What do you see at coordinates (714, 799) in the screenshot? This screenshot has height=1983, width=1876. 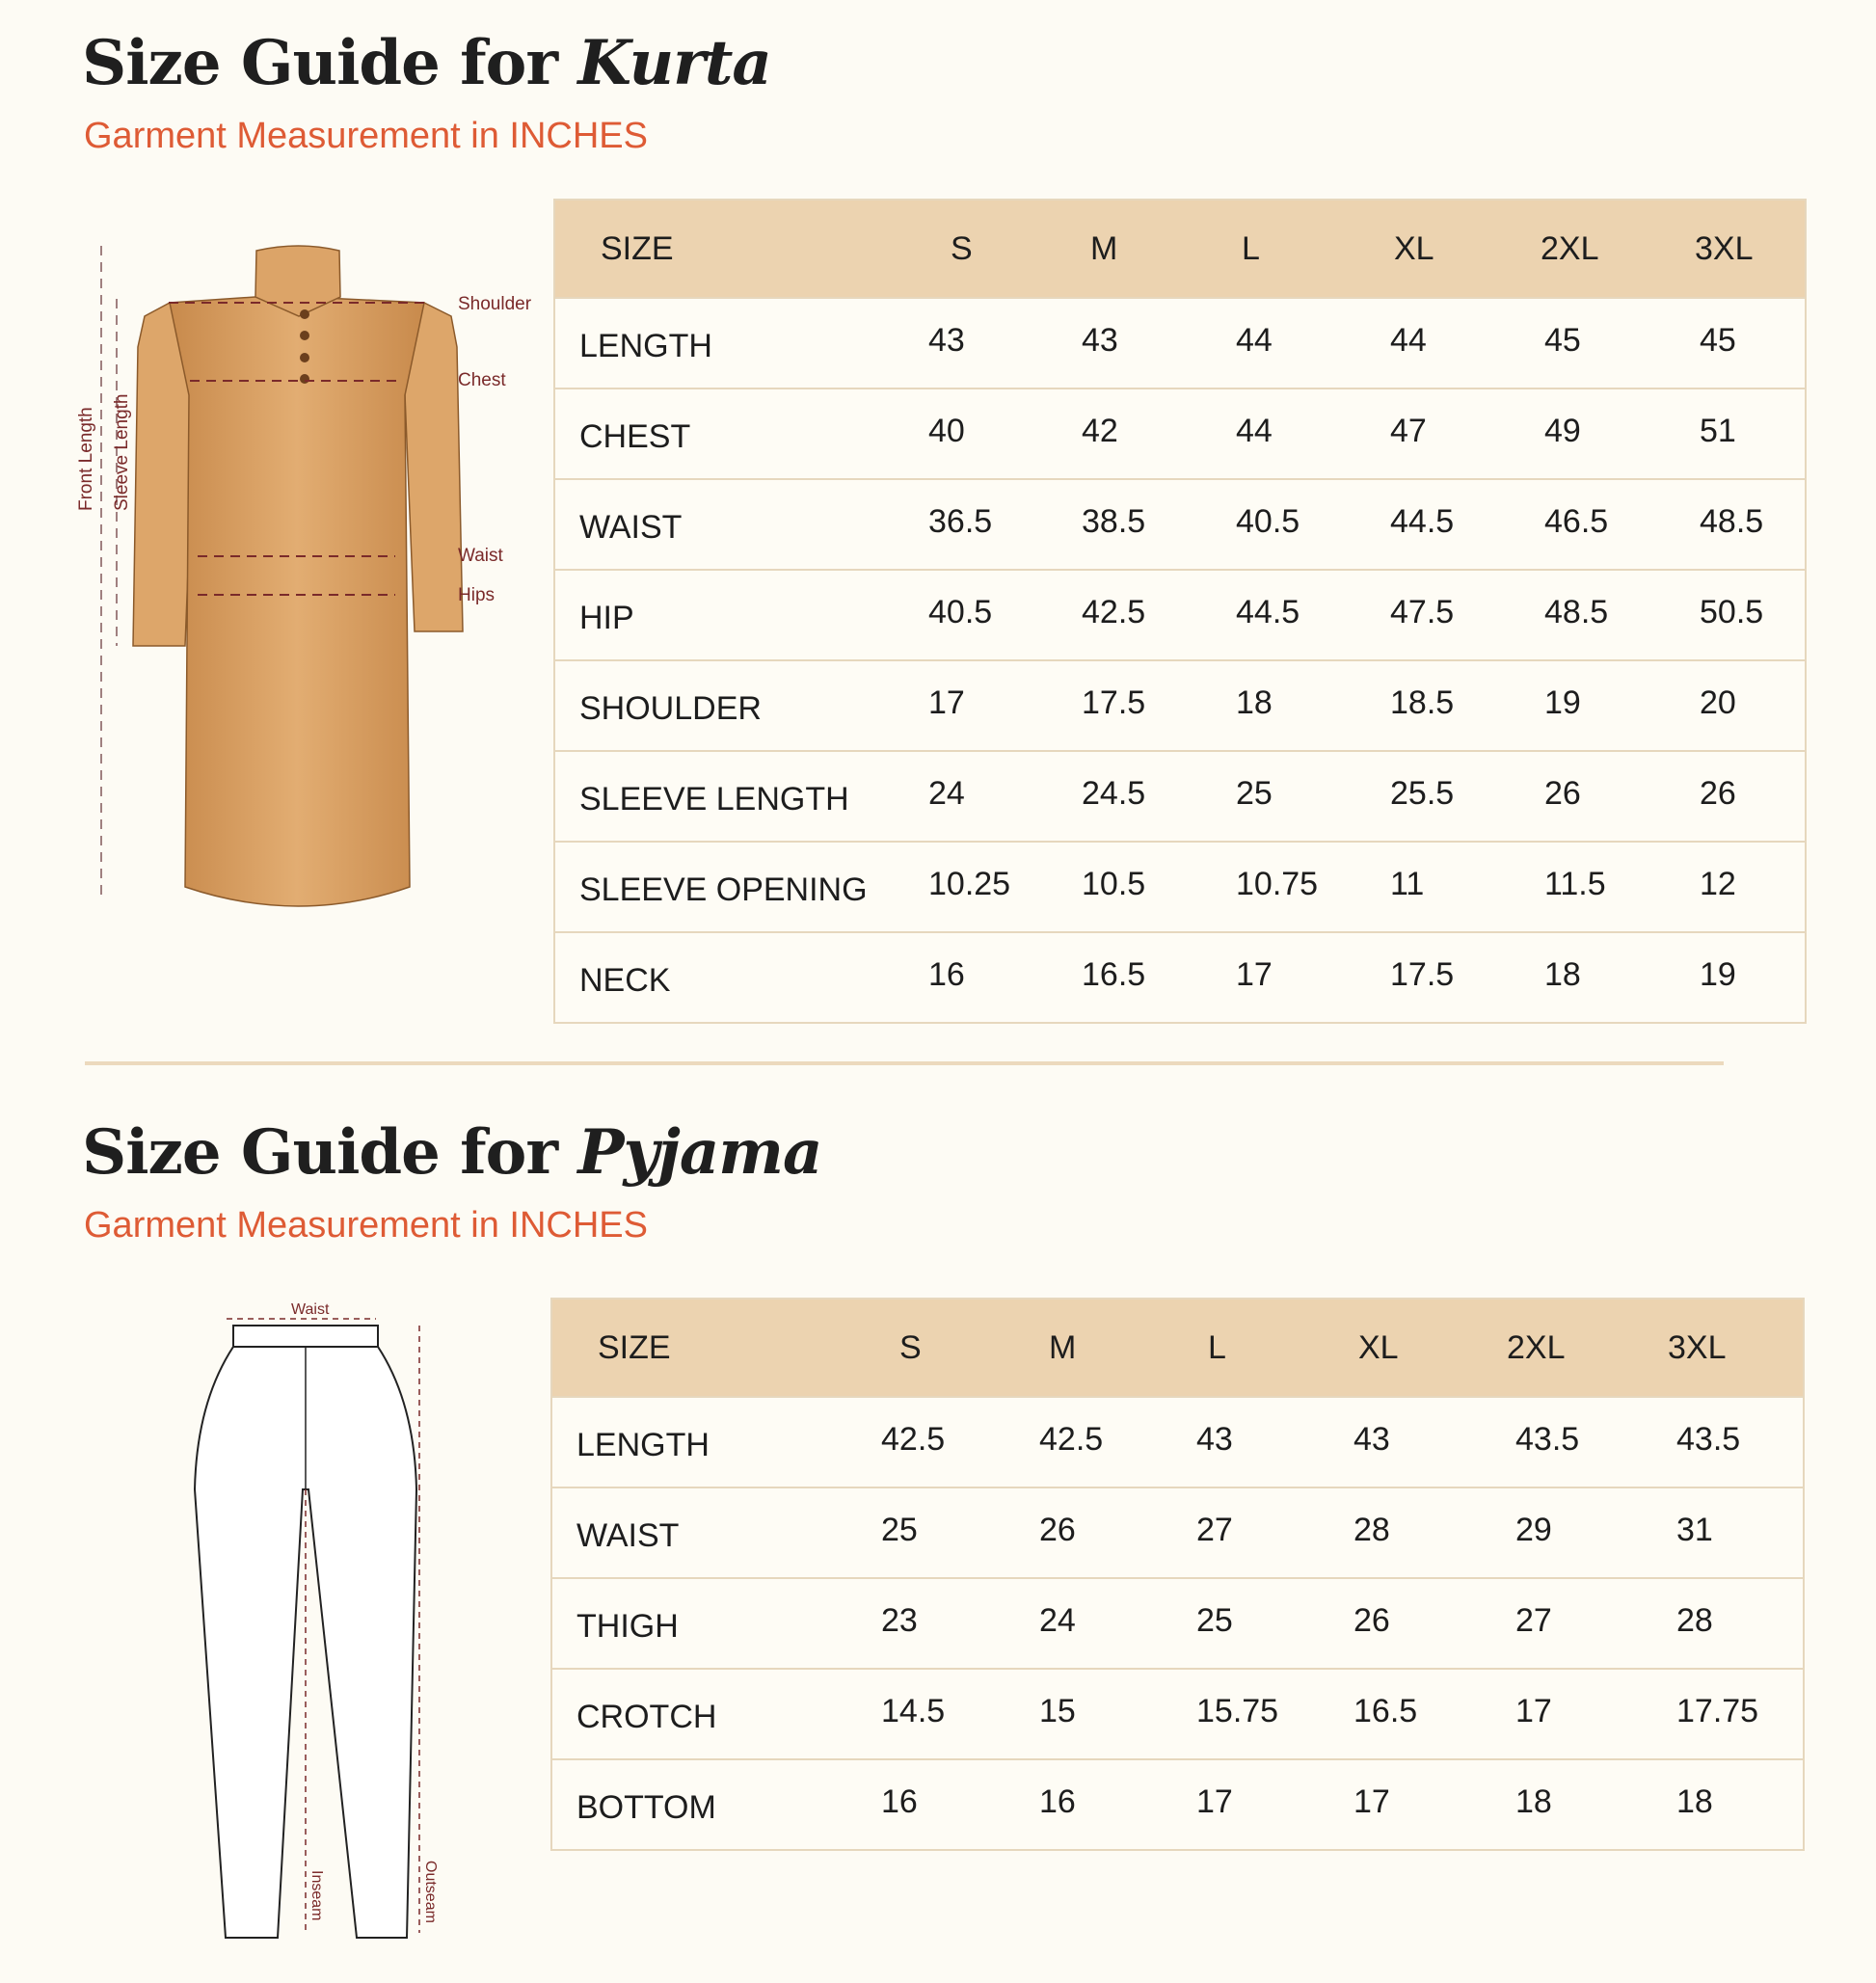 I see `row-label: SLEEVE LENGTH` at bounding box center [714, 799].